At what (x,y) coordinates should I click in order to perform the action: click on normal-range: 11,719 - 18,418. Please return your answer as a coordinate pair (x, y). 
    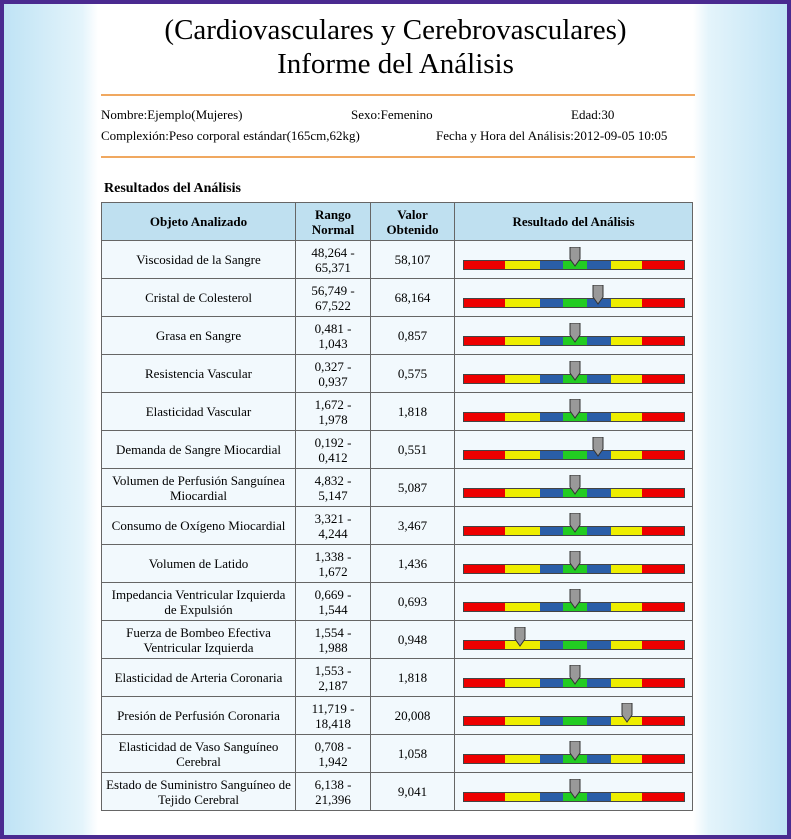
    Looking at the image, I should click on (333, 715).